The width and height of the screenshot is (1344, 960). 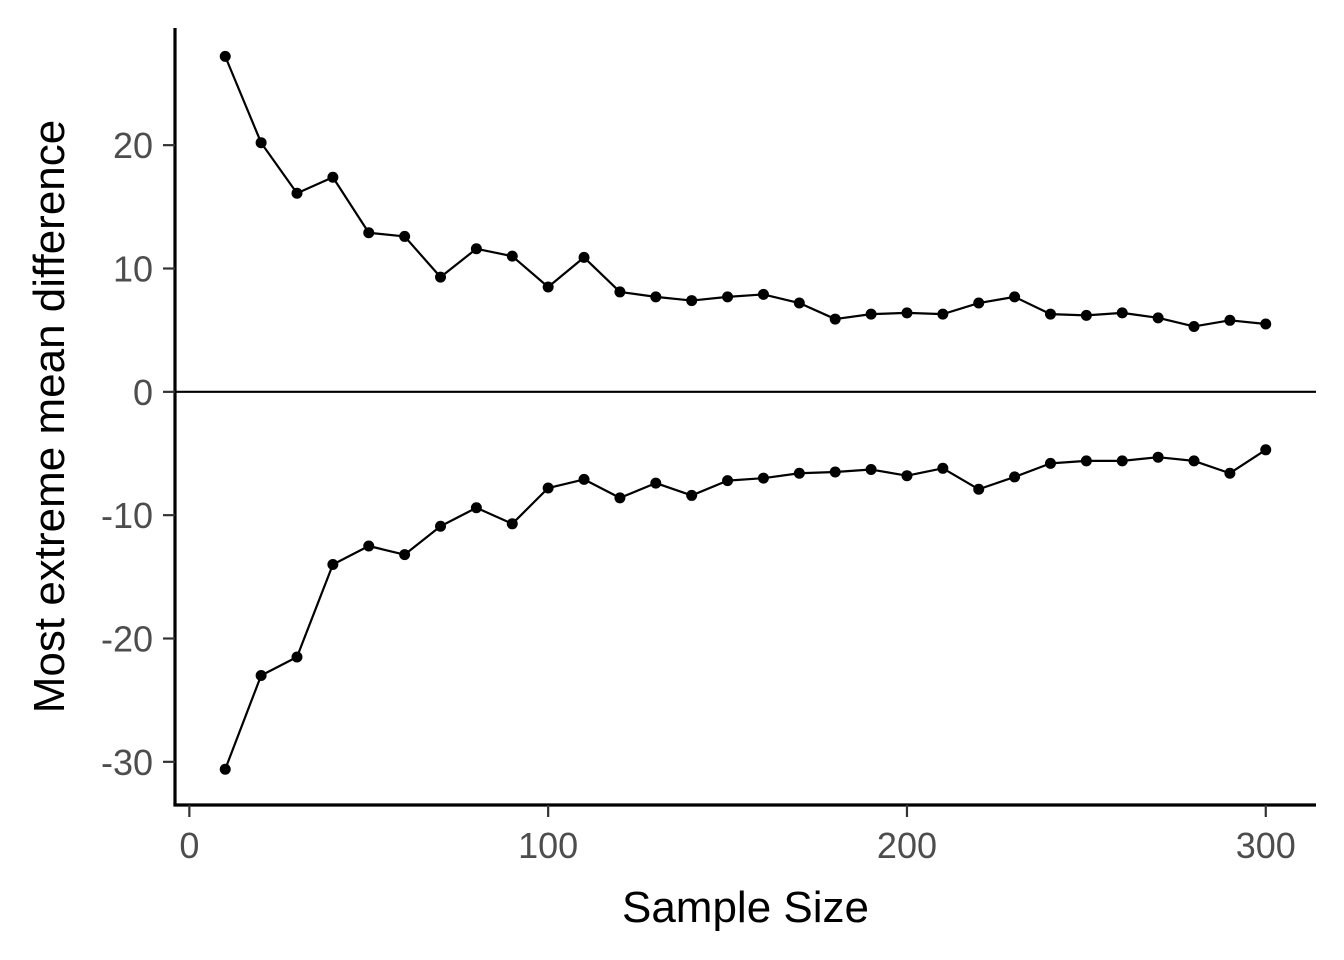 What do you see at coordinates (127, 639) in the screenshot?
I see `y-tick-label: -20` at bounding box center [127, 639].